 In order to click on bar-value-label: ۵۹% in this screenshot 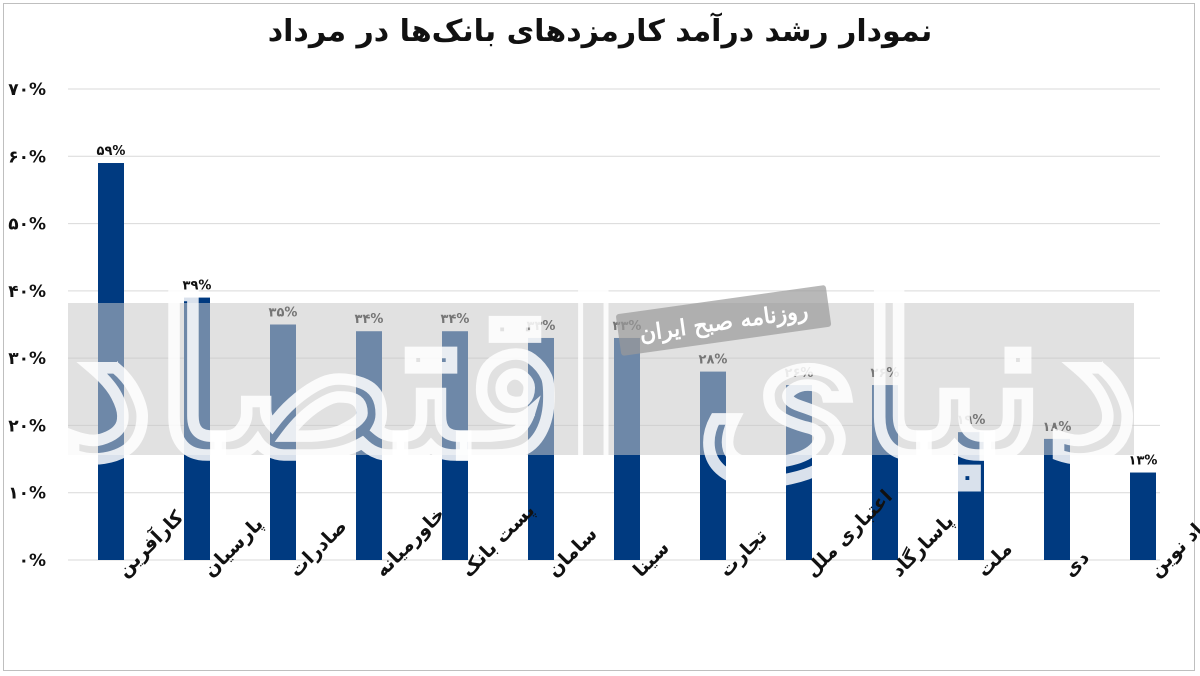, I will do `click(111, 151)`.